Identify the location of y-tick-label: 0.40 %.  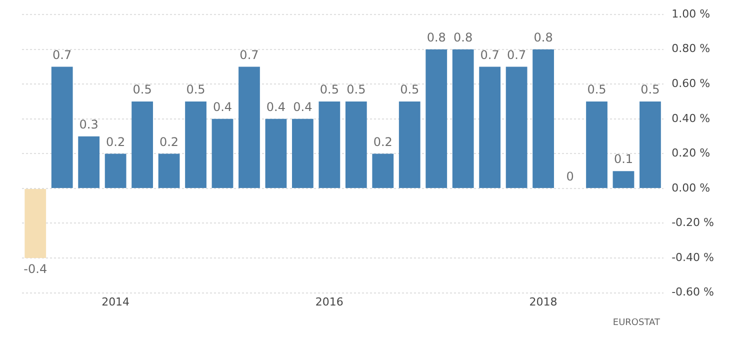
(691, 118).